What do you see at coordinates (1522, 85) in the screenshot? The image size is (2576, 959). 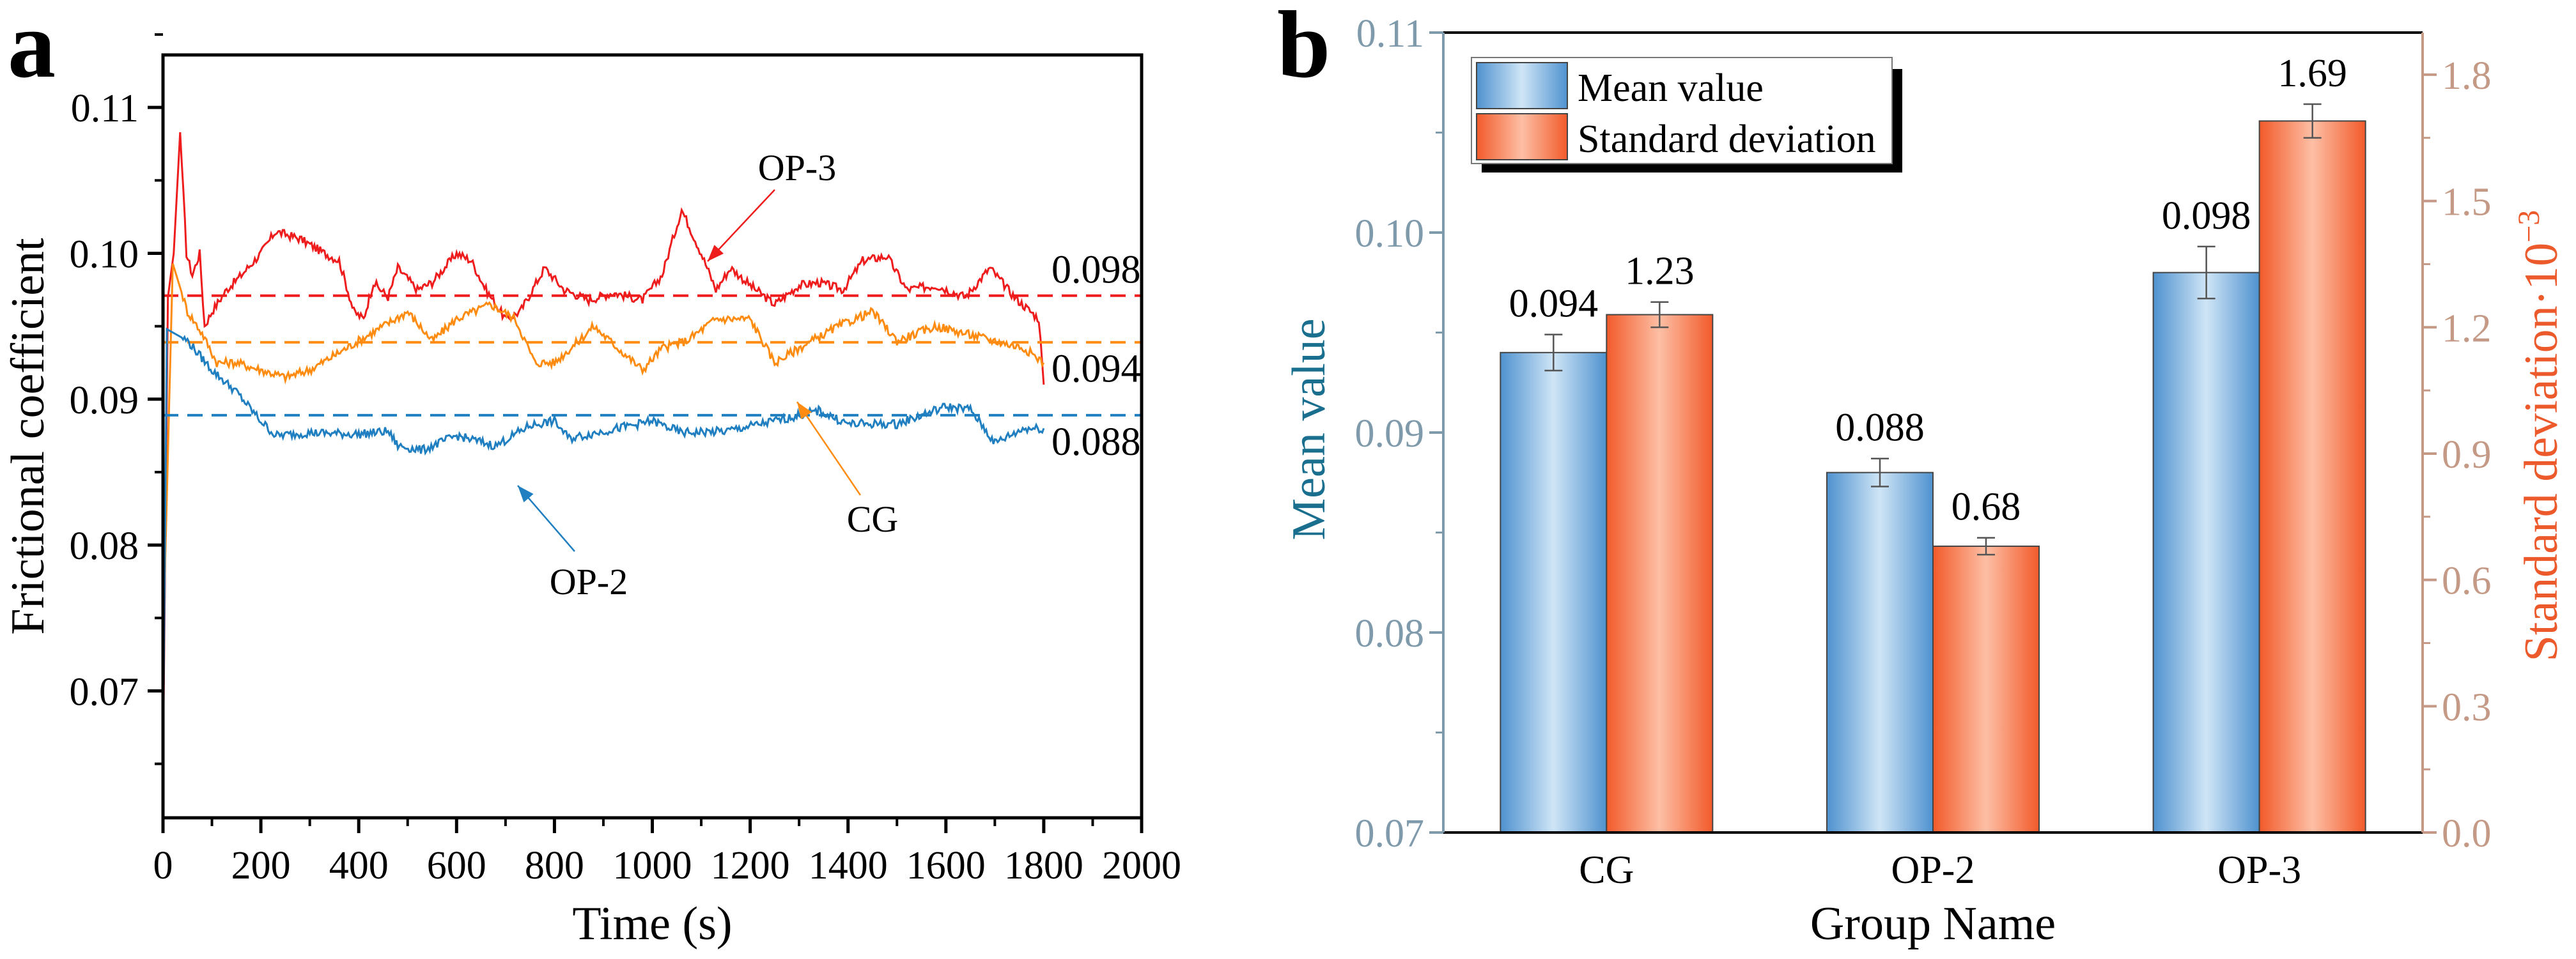 I see `legend-swatch-mean` at bounding box center [1522, 85].